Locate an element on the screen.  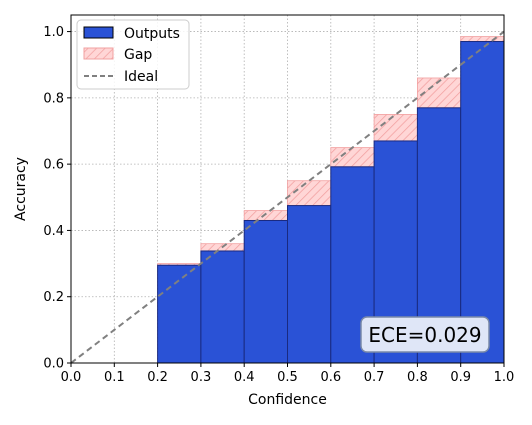
y-tick-label: 0.0 is located at coordinates (53, 364).